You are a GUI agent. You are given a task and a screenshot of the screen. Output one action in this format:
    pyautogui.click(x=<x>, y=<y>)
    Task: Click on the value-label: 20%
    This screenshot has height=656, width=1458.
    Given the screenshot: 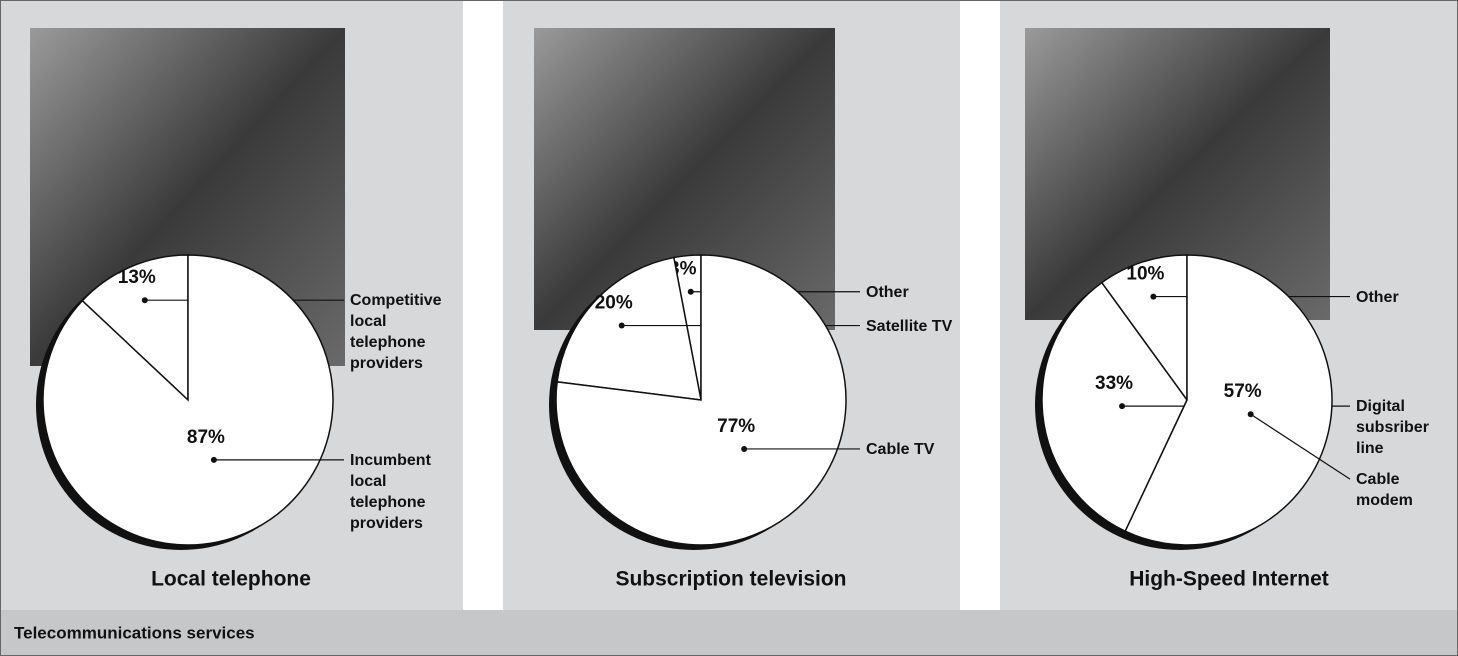 What is the action you would take?
    pyautogui.click(x=614, y=303)
    